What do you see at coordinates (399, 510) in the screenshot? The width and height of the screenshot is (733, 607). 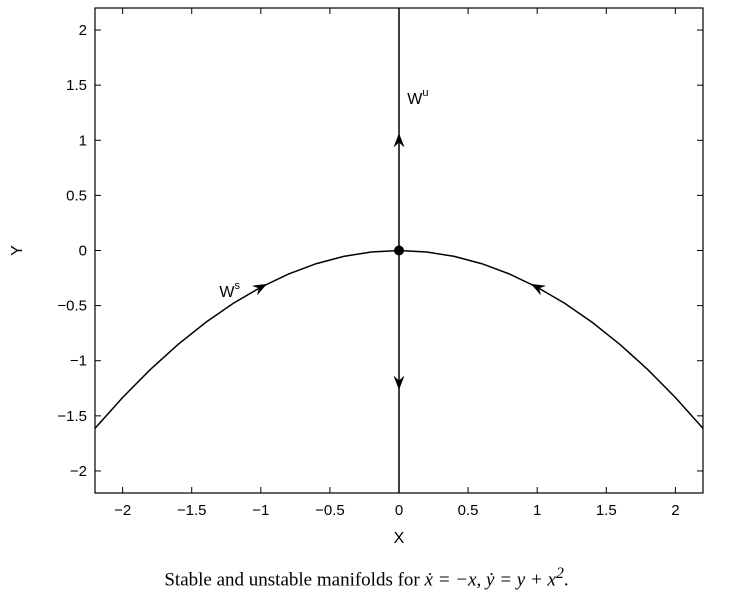 I see `x-tick-label: 0` at bounding box center [399, 510].